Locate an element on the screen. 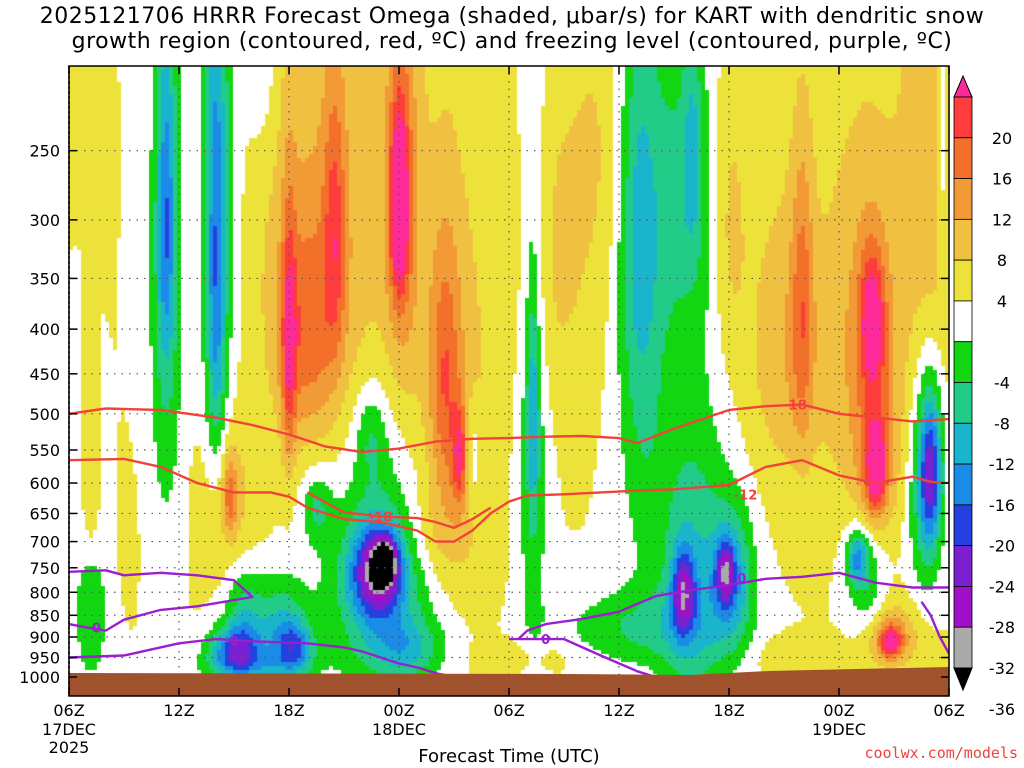  y-tick-label: 300 is located at coordinates (44, 220).